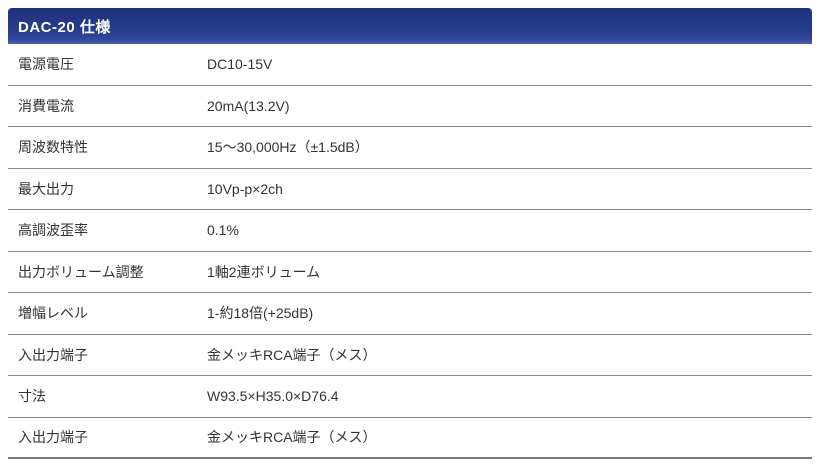 The image size is (820, 464). I want to click on spec-value: DC10-15V, so click(240, 64).